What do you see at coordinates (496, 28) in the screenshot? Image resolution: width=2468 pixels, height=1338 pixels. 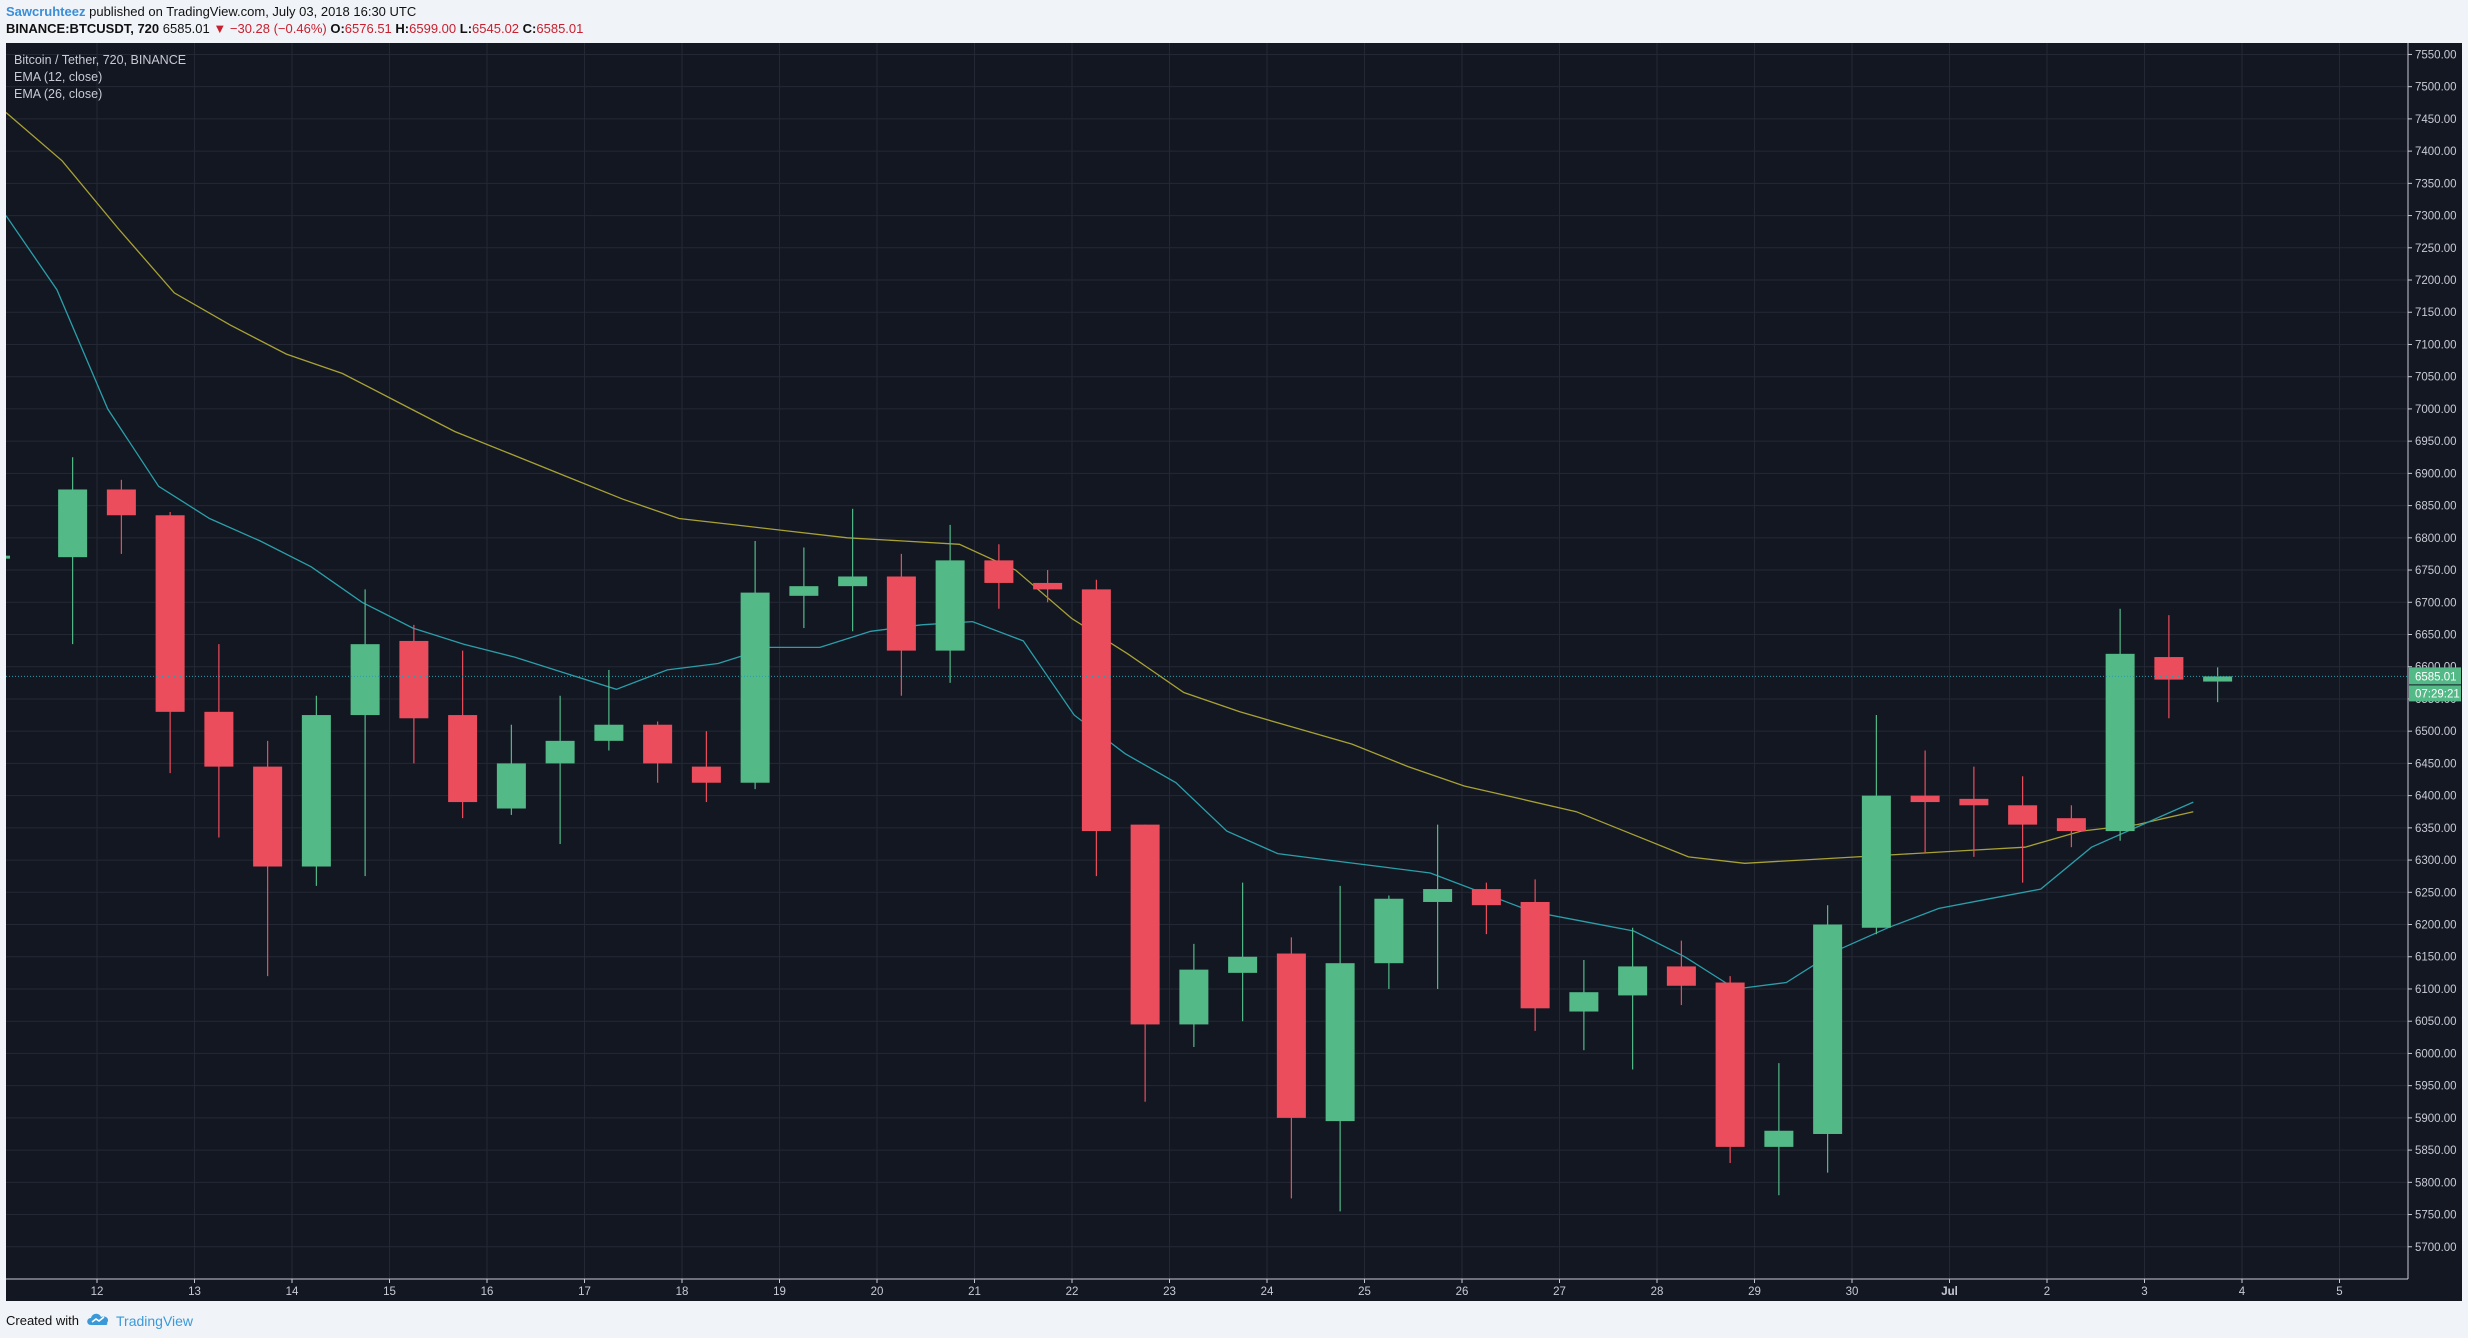 I see `low-value: 6545.02` at bounding box center [496, 28].